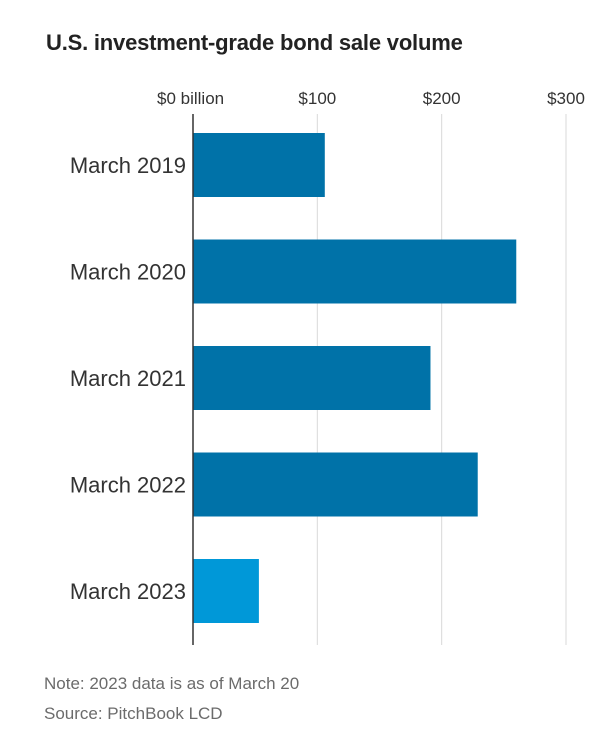  Describe the element at coordinates (128, 165) in the screenshot. I see `category-label: March 2019` at that location.